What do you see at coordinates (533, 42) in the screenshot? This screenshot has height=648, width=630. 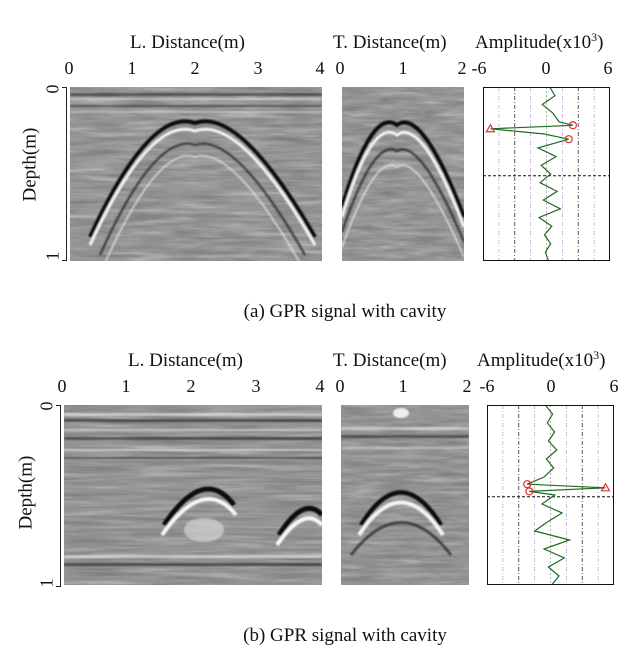 I see `amp-xlabel-a-text: Amplitude(x10` at bounding box center [533, 42].